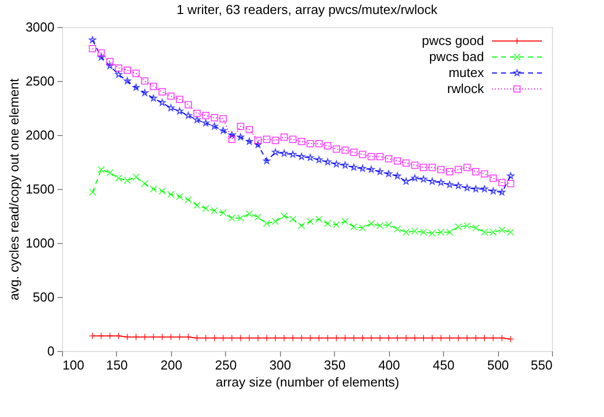  I want to click on y-tick-label: 0, so click(50, 351).